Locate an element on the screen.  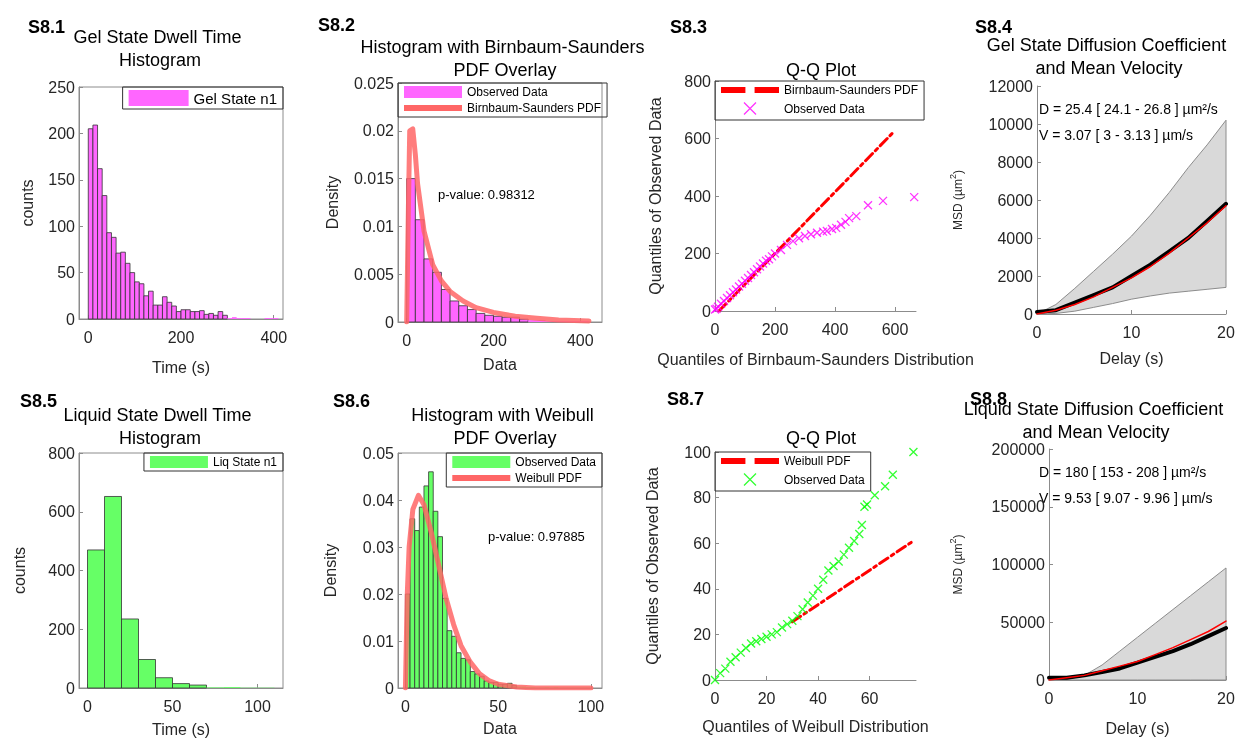
legend-label: Liq State n1 is located at coordinates (245, 462).